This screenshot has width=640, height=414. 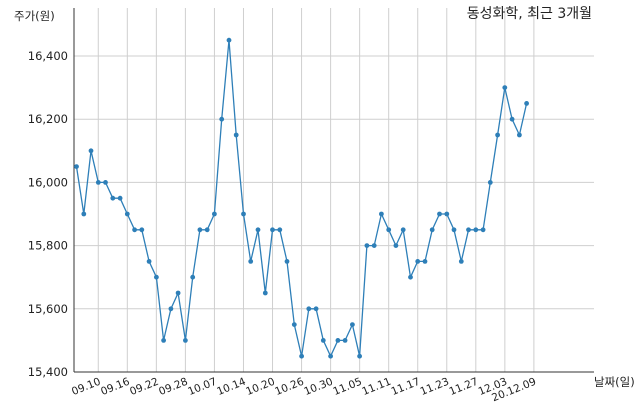 What do you see at coordinates (529, 14) in the screenshot?
I see `chart-title: 동성화학, 최근 3개월` at bounding box center [529, 14].